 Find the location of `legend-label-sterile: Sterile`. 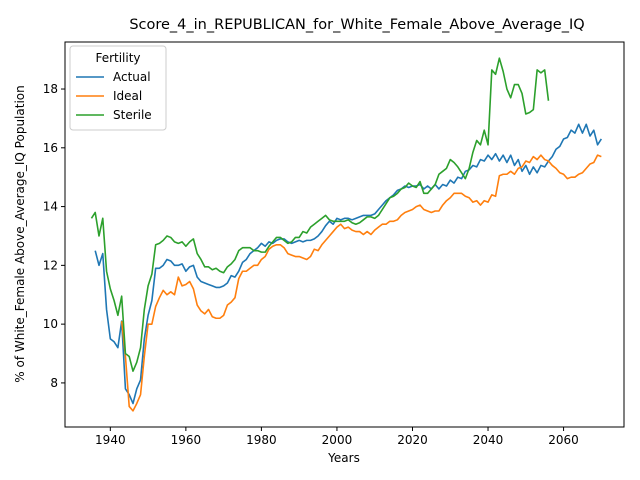

legend-label-sterile: Sterile is located at coordinates (132, 115).